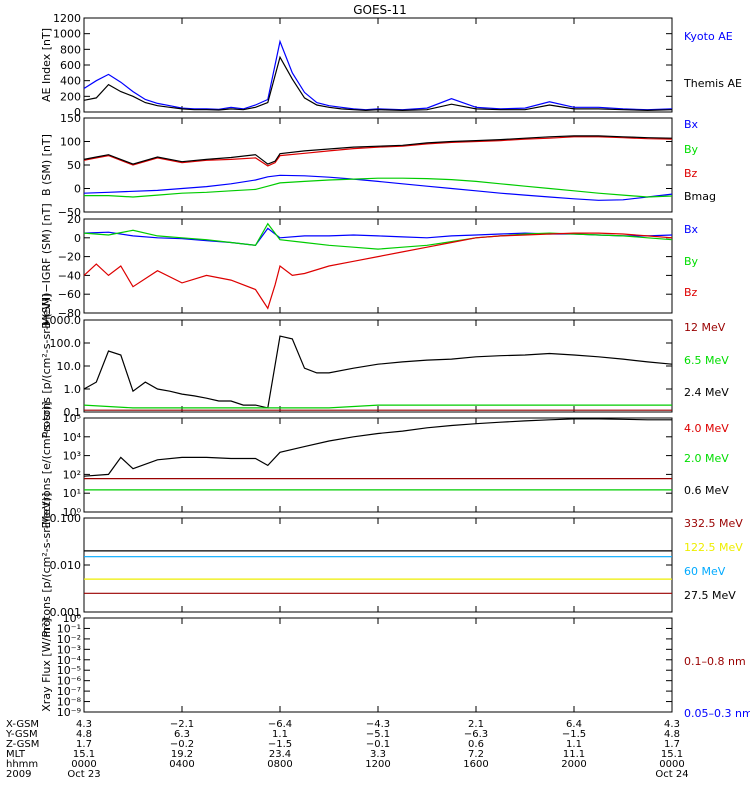  Describe the element at coordinates (74, 165) in the screenshot. I see `y-tick-label: 50` at that location.